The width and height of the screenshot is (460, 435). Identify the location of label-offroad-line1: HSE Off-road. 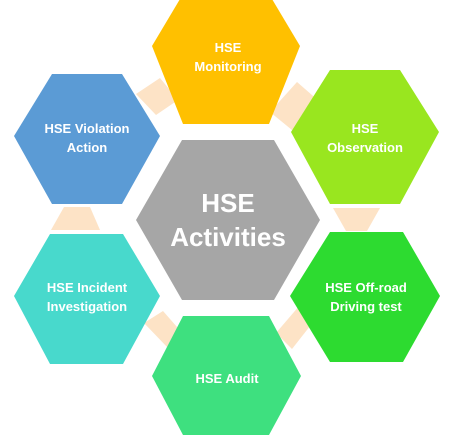
(366, 287).